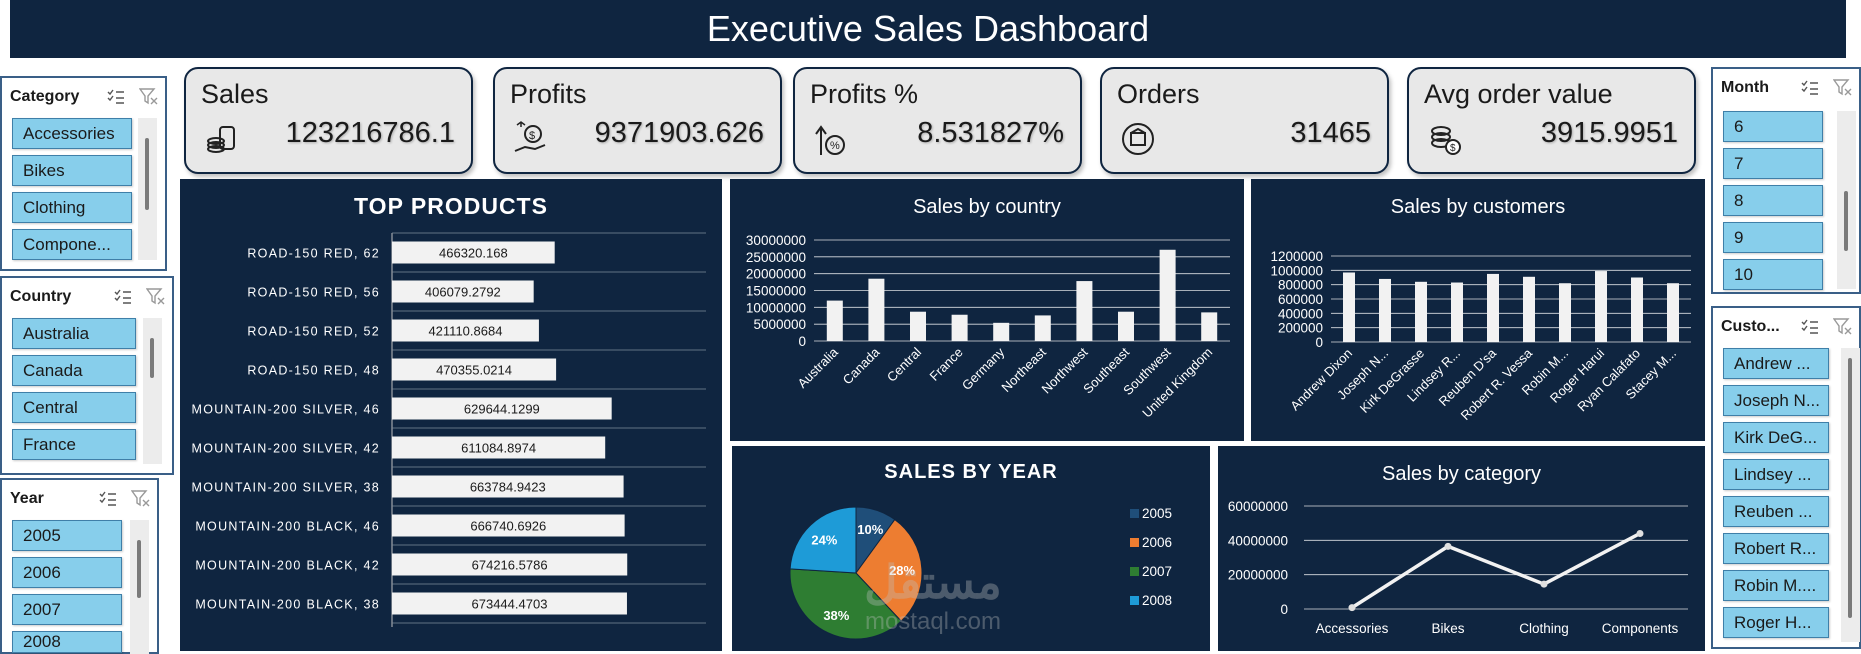 The width and height of the screenshot is (1861, 654). I want to click on year-scroll-thumb, so click(139, 569).